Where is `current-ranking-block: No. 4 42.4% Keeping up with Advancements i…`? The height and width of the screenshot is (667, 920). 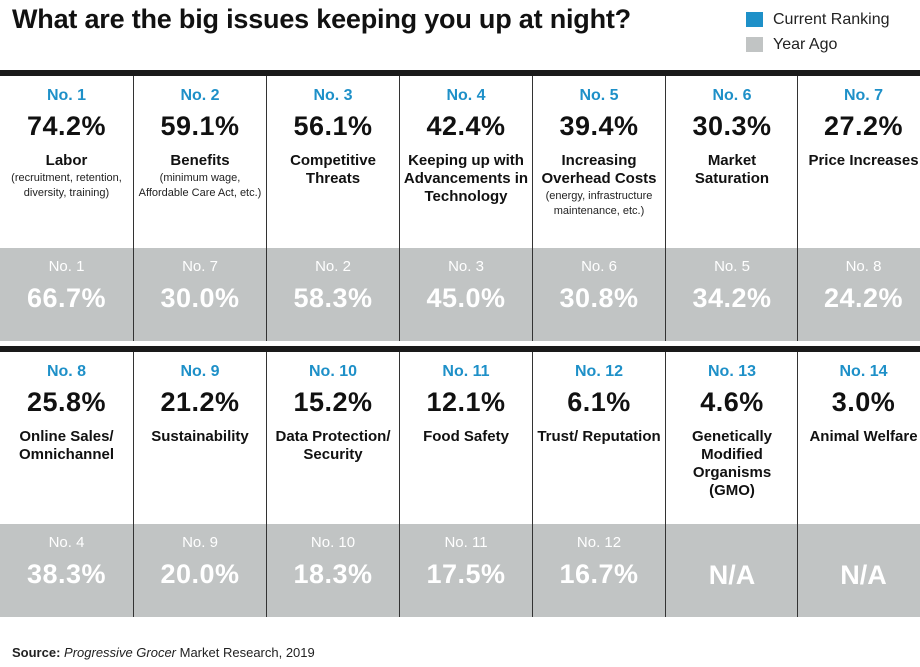
current-ranking-block: No. 4 42.4% Keeping up with Advancements i… is located at coordinates (466, 162).